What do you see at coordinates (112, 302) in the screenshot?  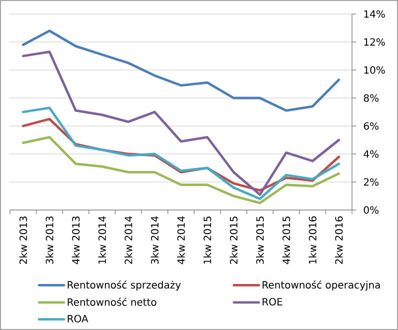 I see `legend-label: Rentowność netto` at bounding box center [112, 302].